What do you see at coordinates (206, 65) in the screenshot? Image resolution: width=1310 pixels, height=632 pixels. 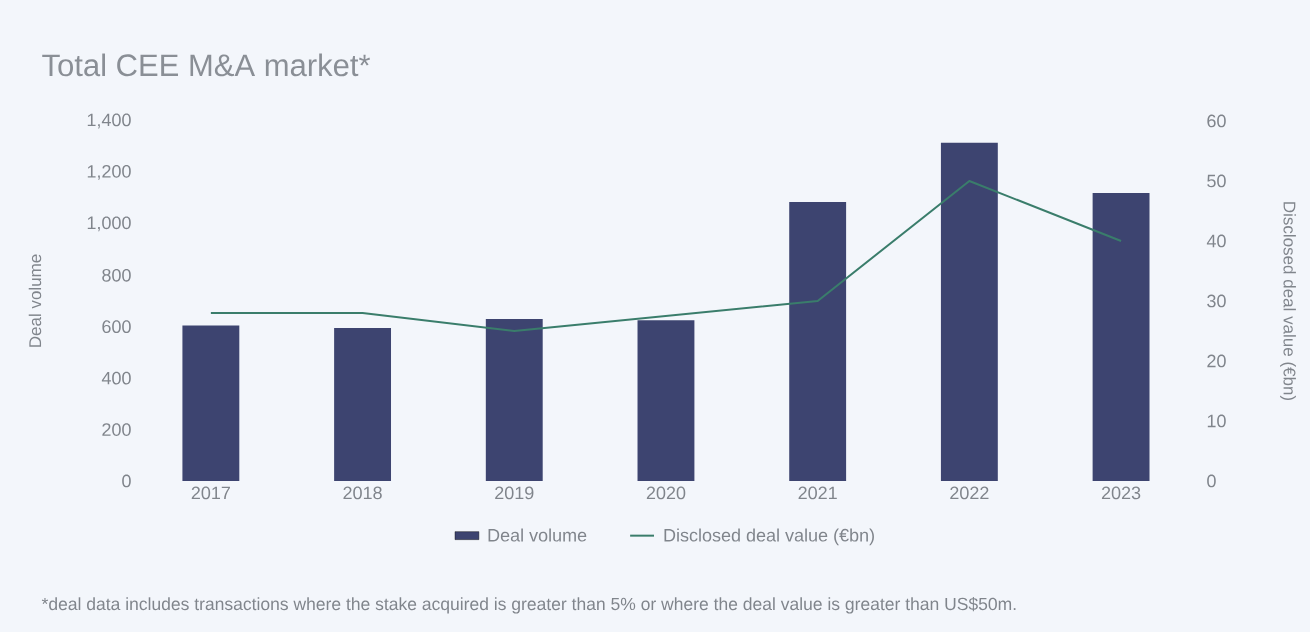 I see `chart-title: Total CEE M&A market*` at bounding box center [206, 65].